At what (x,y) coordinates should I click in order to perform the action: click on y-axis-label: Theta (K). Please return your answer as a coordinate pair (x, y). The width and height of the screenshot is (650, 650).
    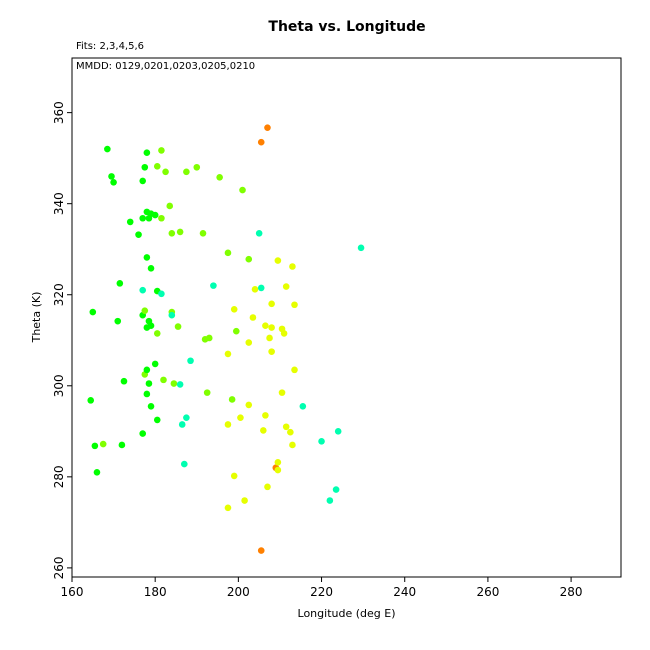
    Looking at the image, I should click on (36, 318).